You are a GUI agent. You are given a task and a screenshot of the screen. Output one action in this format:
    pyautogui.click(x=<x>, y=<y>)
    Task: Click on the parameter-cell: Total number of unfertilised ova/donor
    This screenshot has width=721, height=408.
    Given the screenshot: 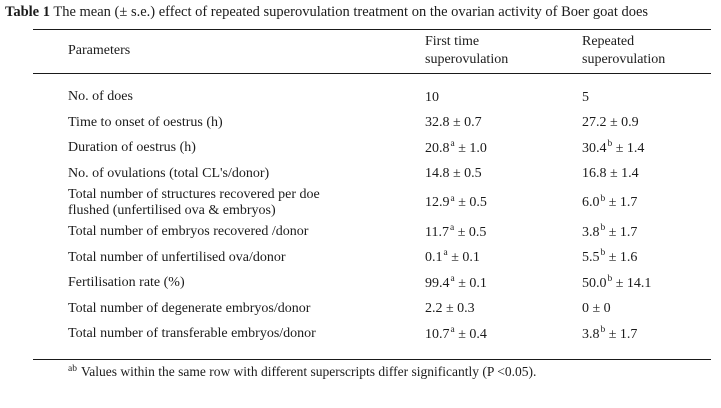 What is the action you would take?
    pyautogui.click(x=177, y=257)
    